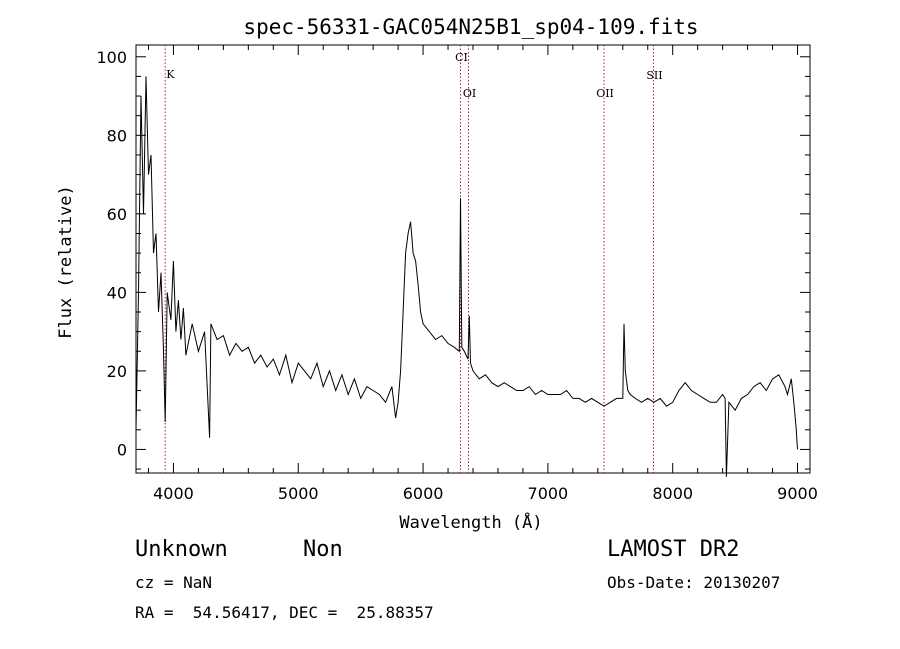 The image size is (900, 649). I want to click on y-tick-label: 60, so click(117, 214).